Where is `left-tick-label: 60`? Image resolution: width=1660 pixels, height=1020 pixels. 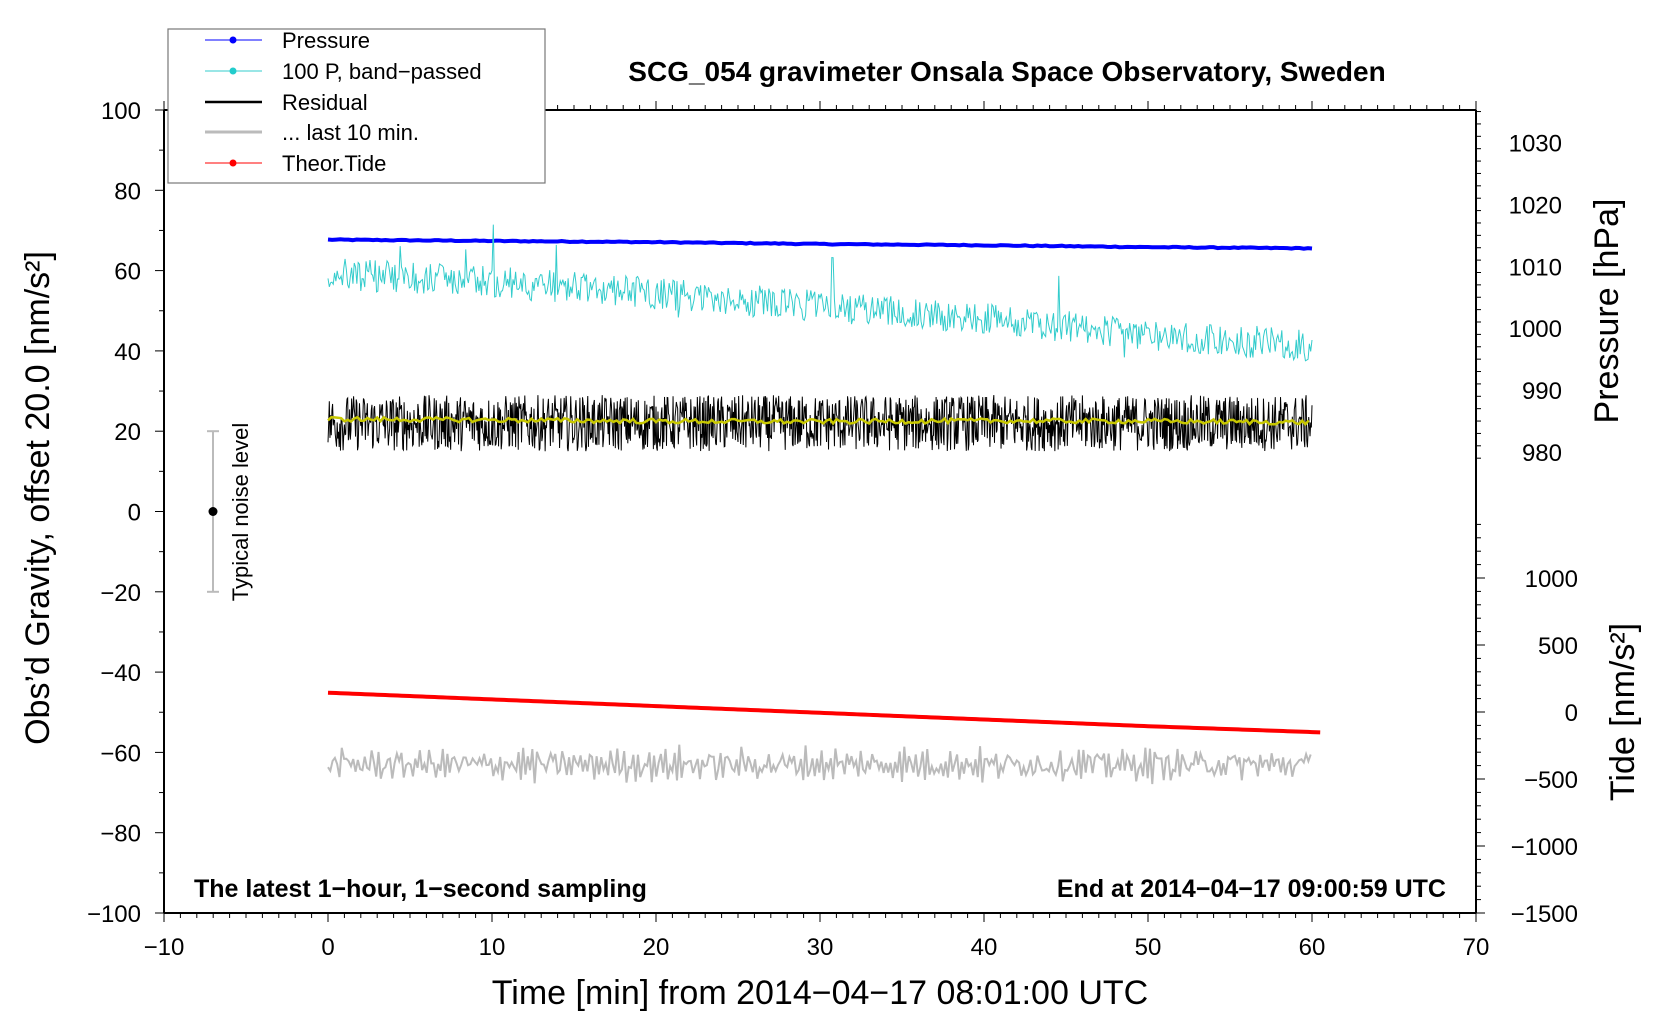 left-tick-label: 60 is located at coordinates (127, 272).